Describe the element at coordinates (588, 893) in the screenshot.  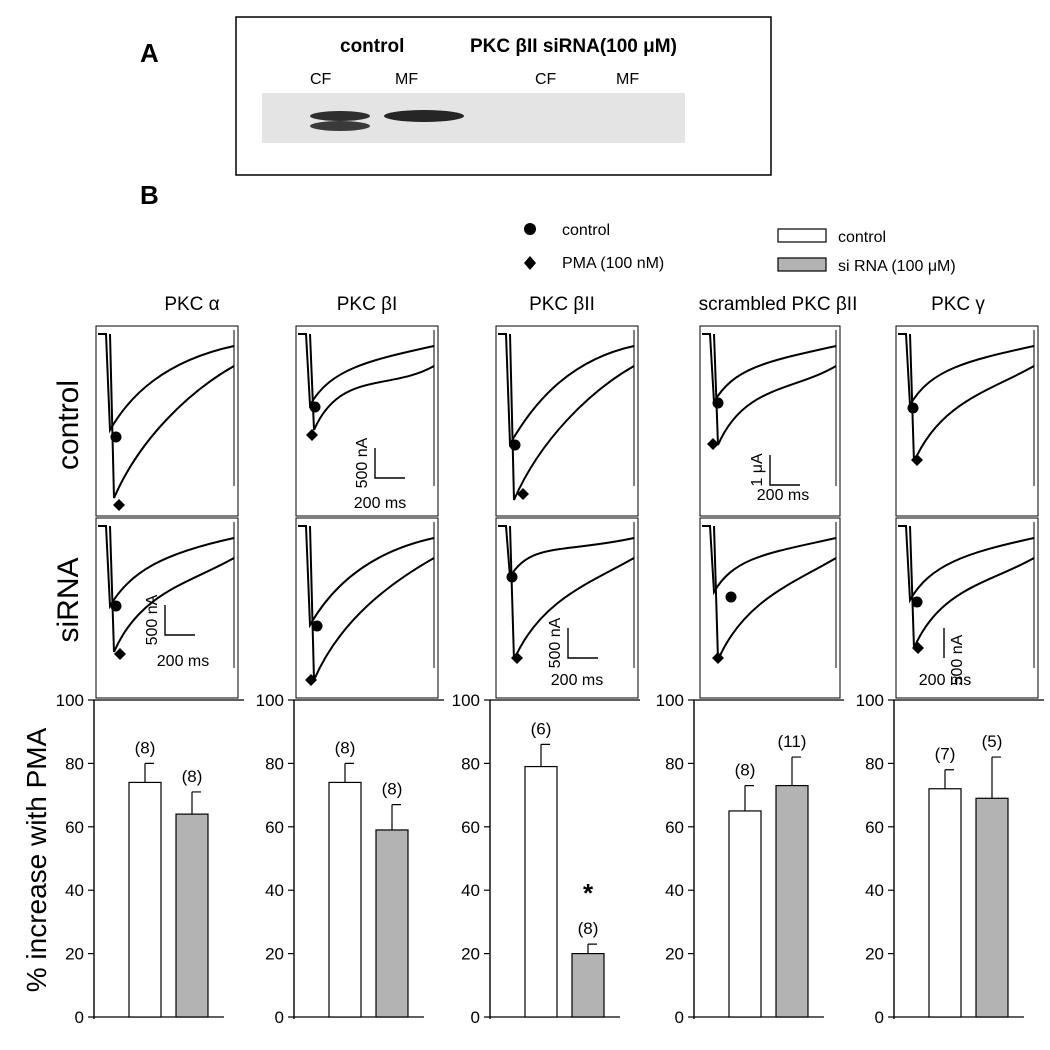
I see `significance-star-3: *` at that location.